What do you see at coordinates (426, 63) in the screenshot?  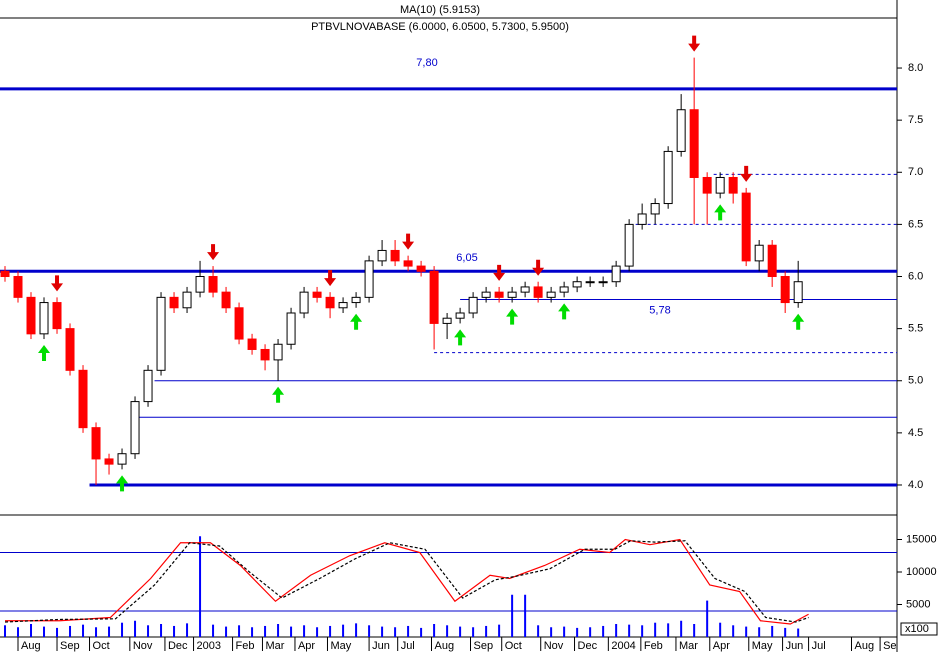 I see `level-label: 7,80` at bounding box center [426, 63].